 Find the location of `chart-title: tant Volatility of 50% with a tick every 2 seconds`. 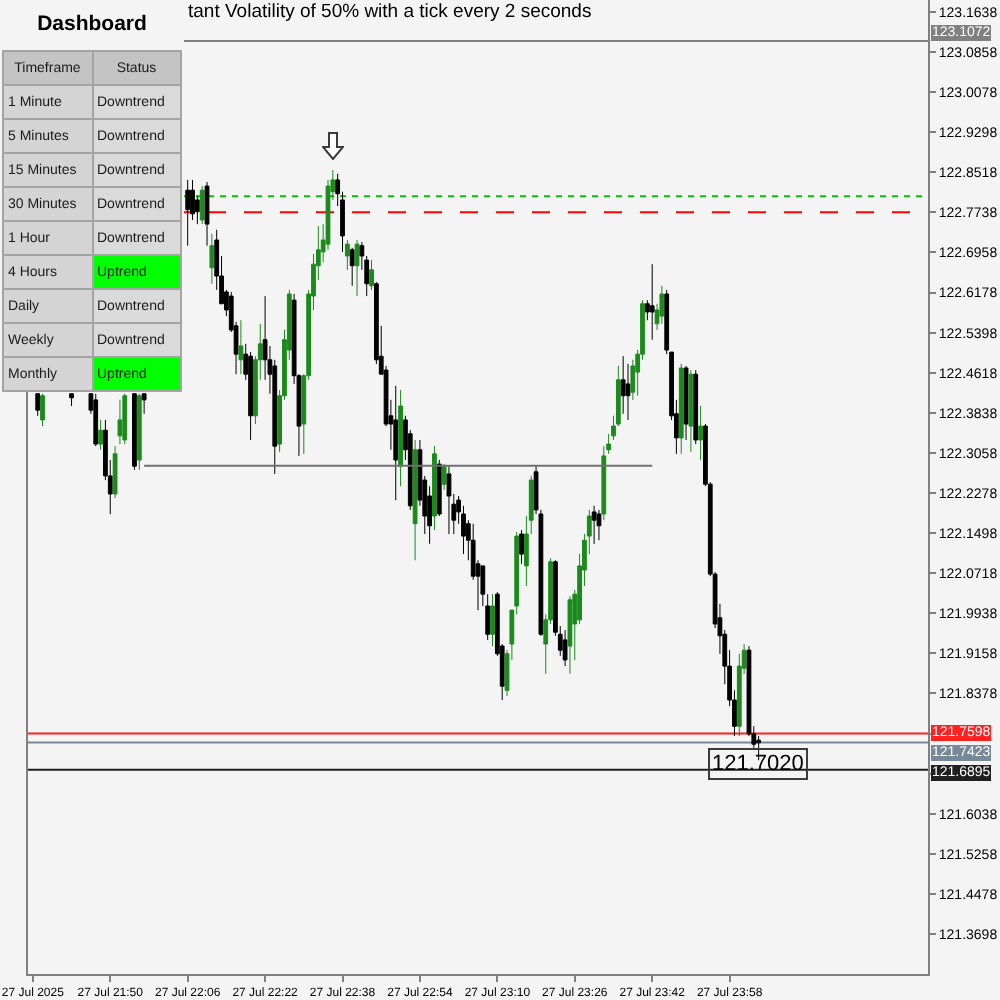

chart-title: tant Volatility of 50% with a tick every 2 seconds is located at coordinates (390, 12).